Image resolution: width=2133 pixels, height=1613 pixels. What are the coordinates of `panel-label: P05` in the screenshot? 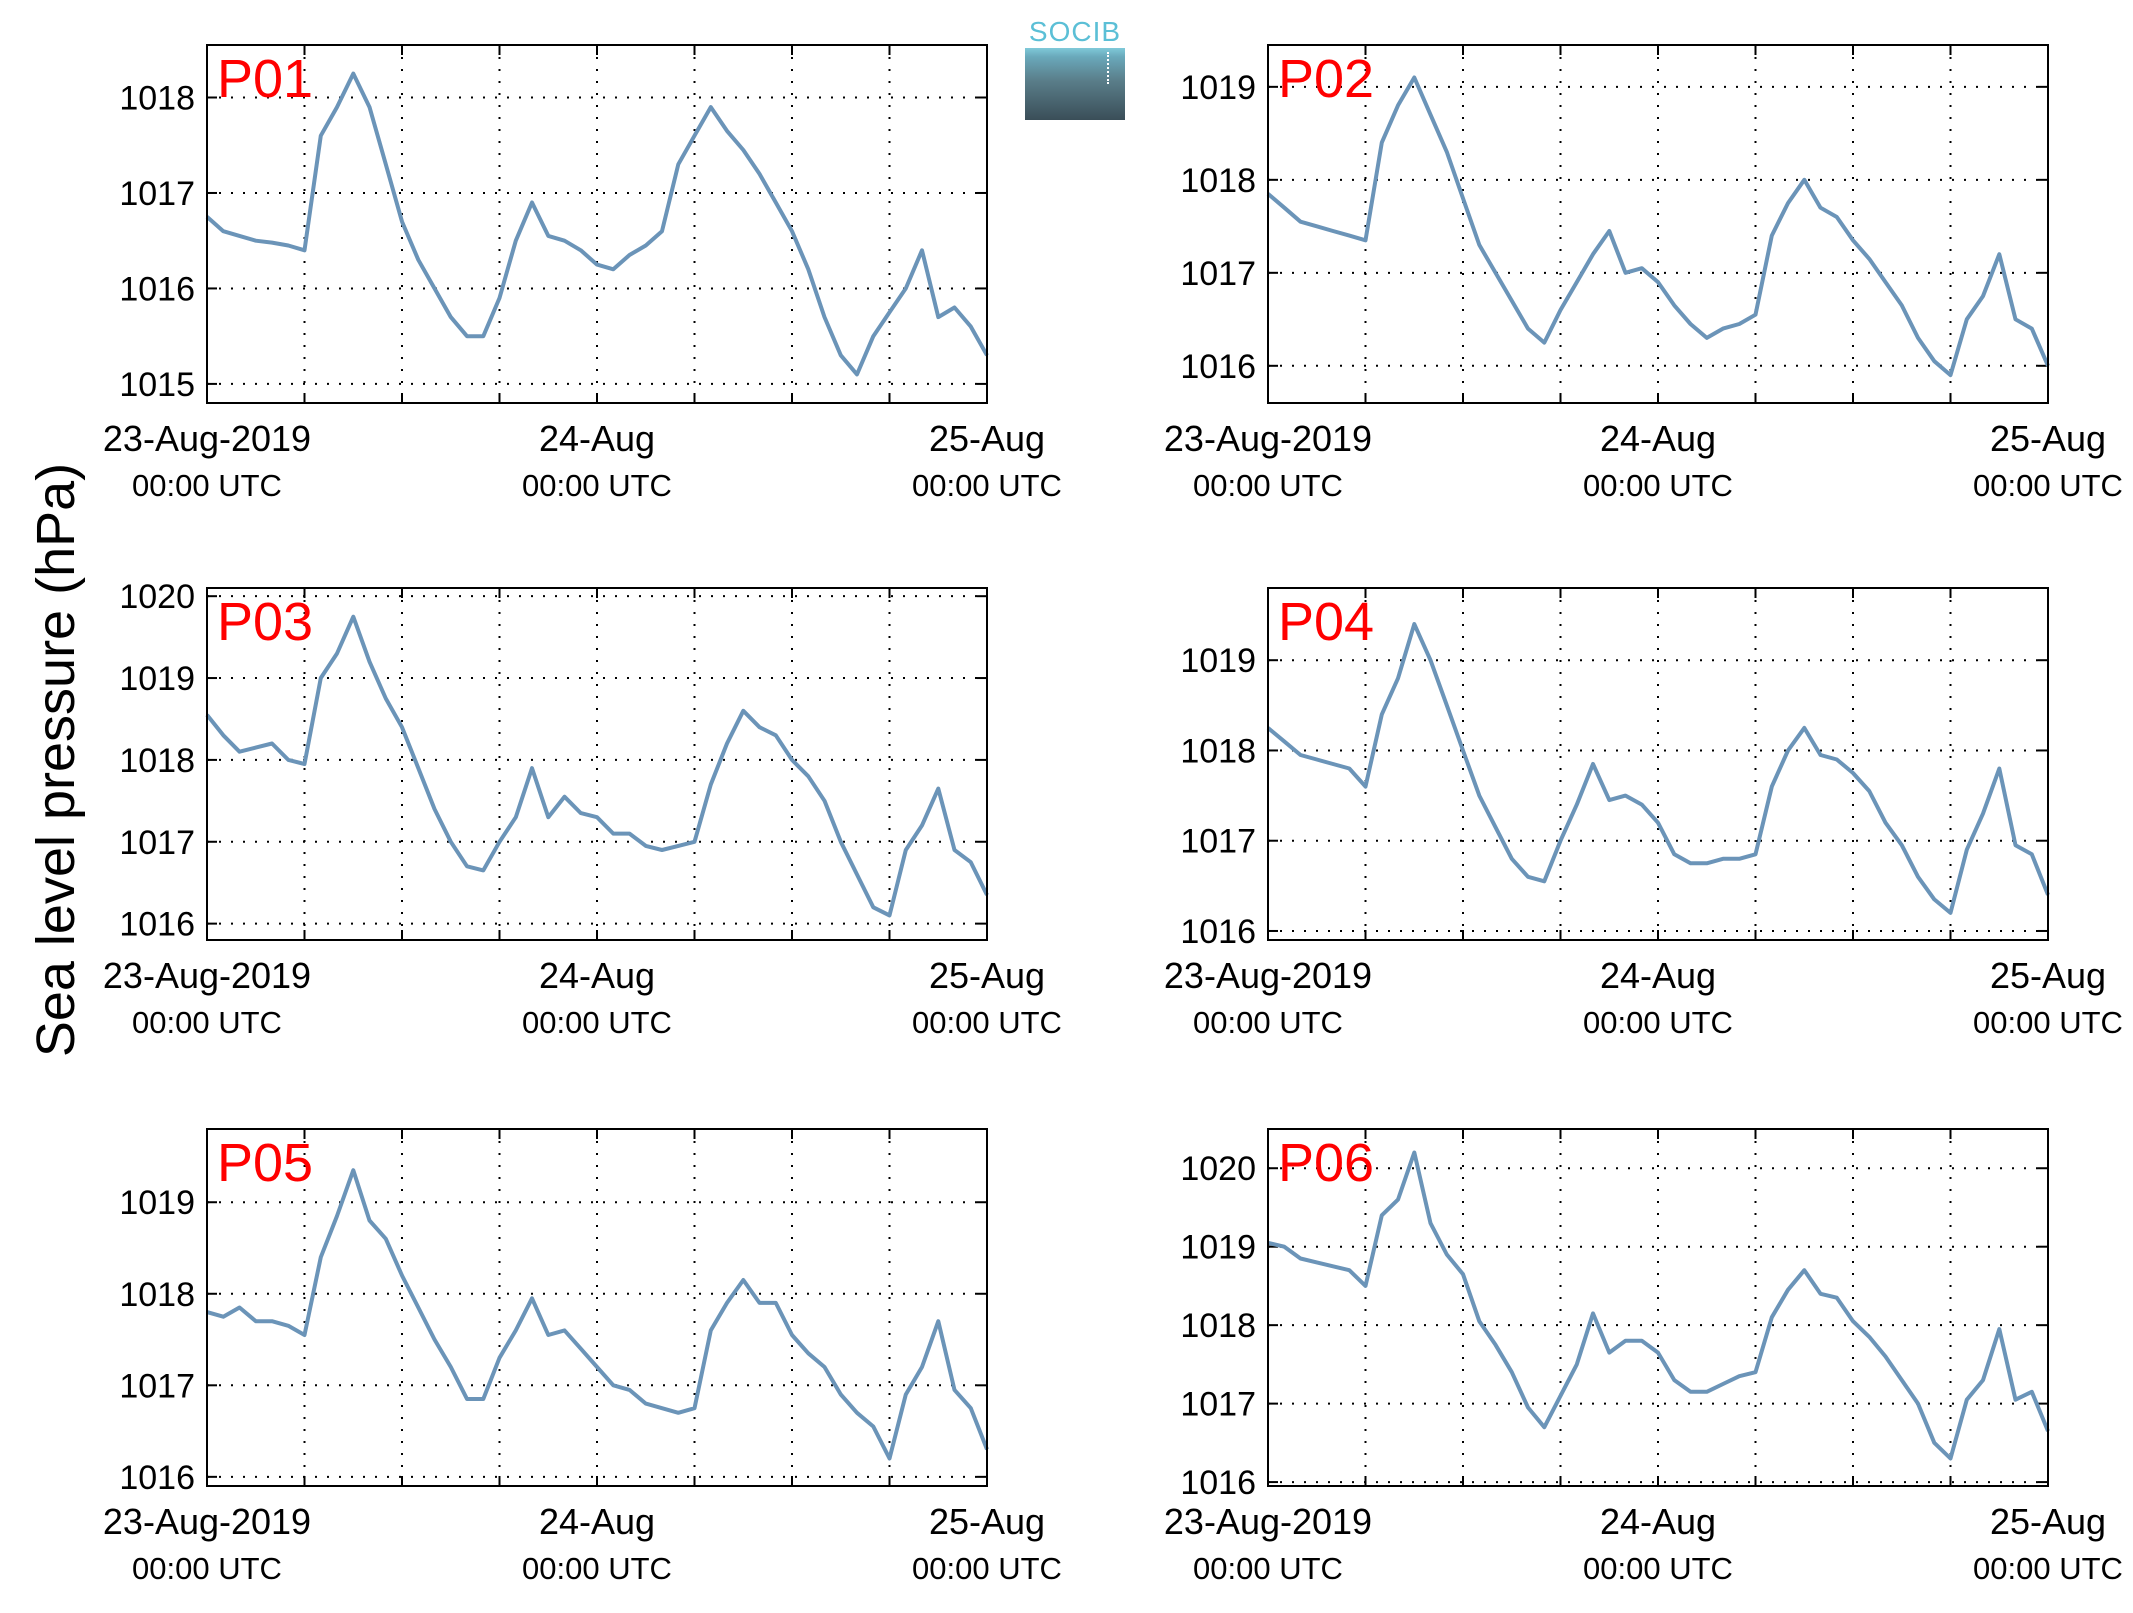 It's located at (265, 1163).